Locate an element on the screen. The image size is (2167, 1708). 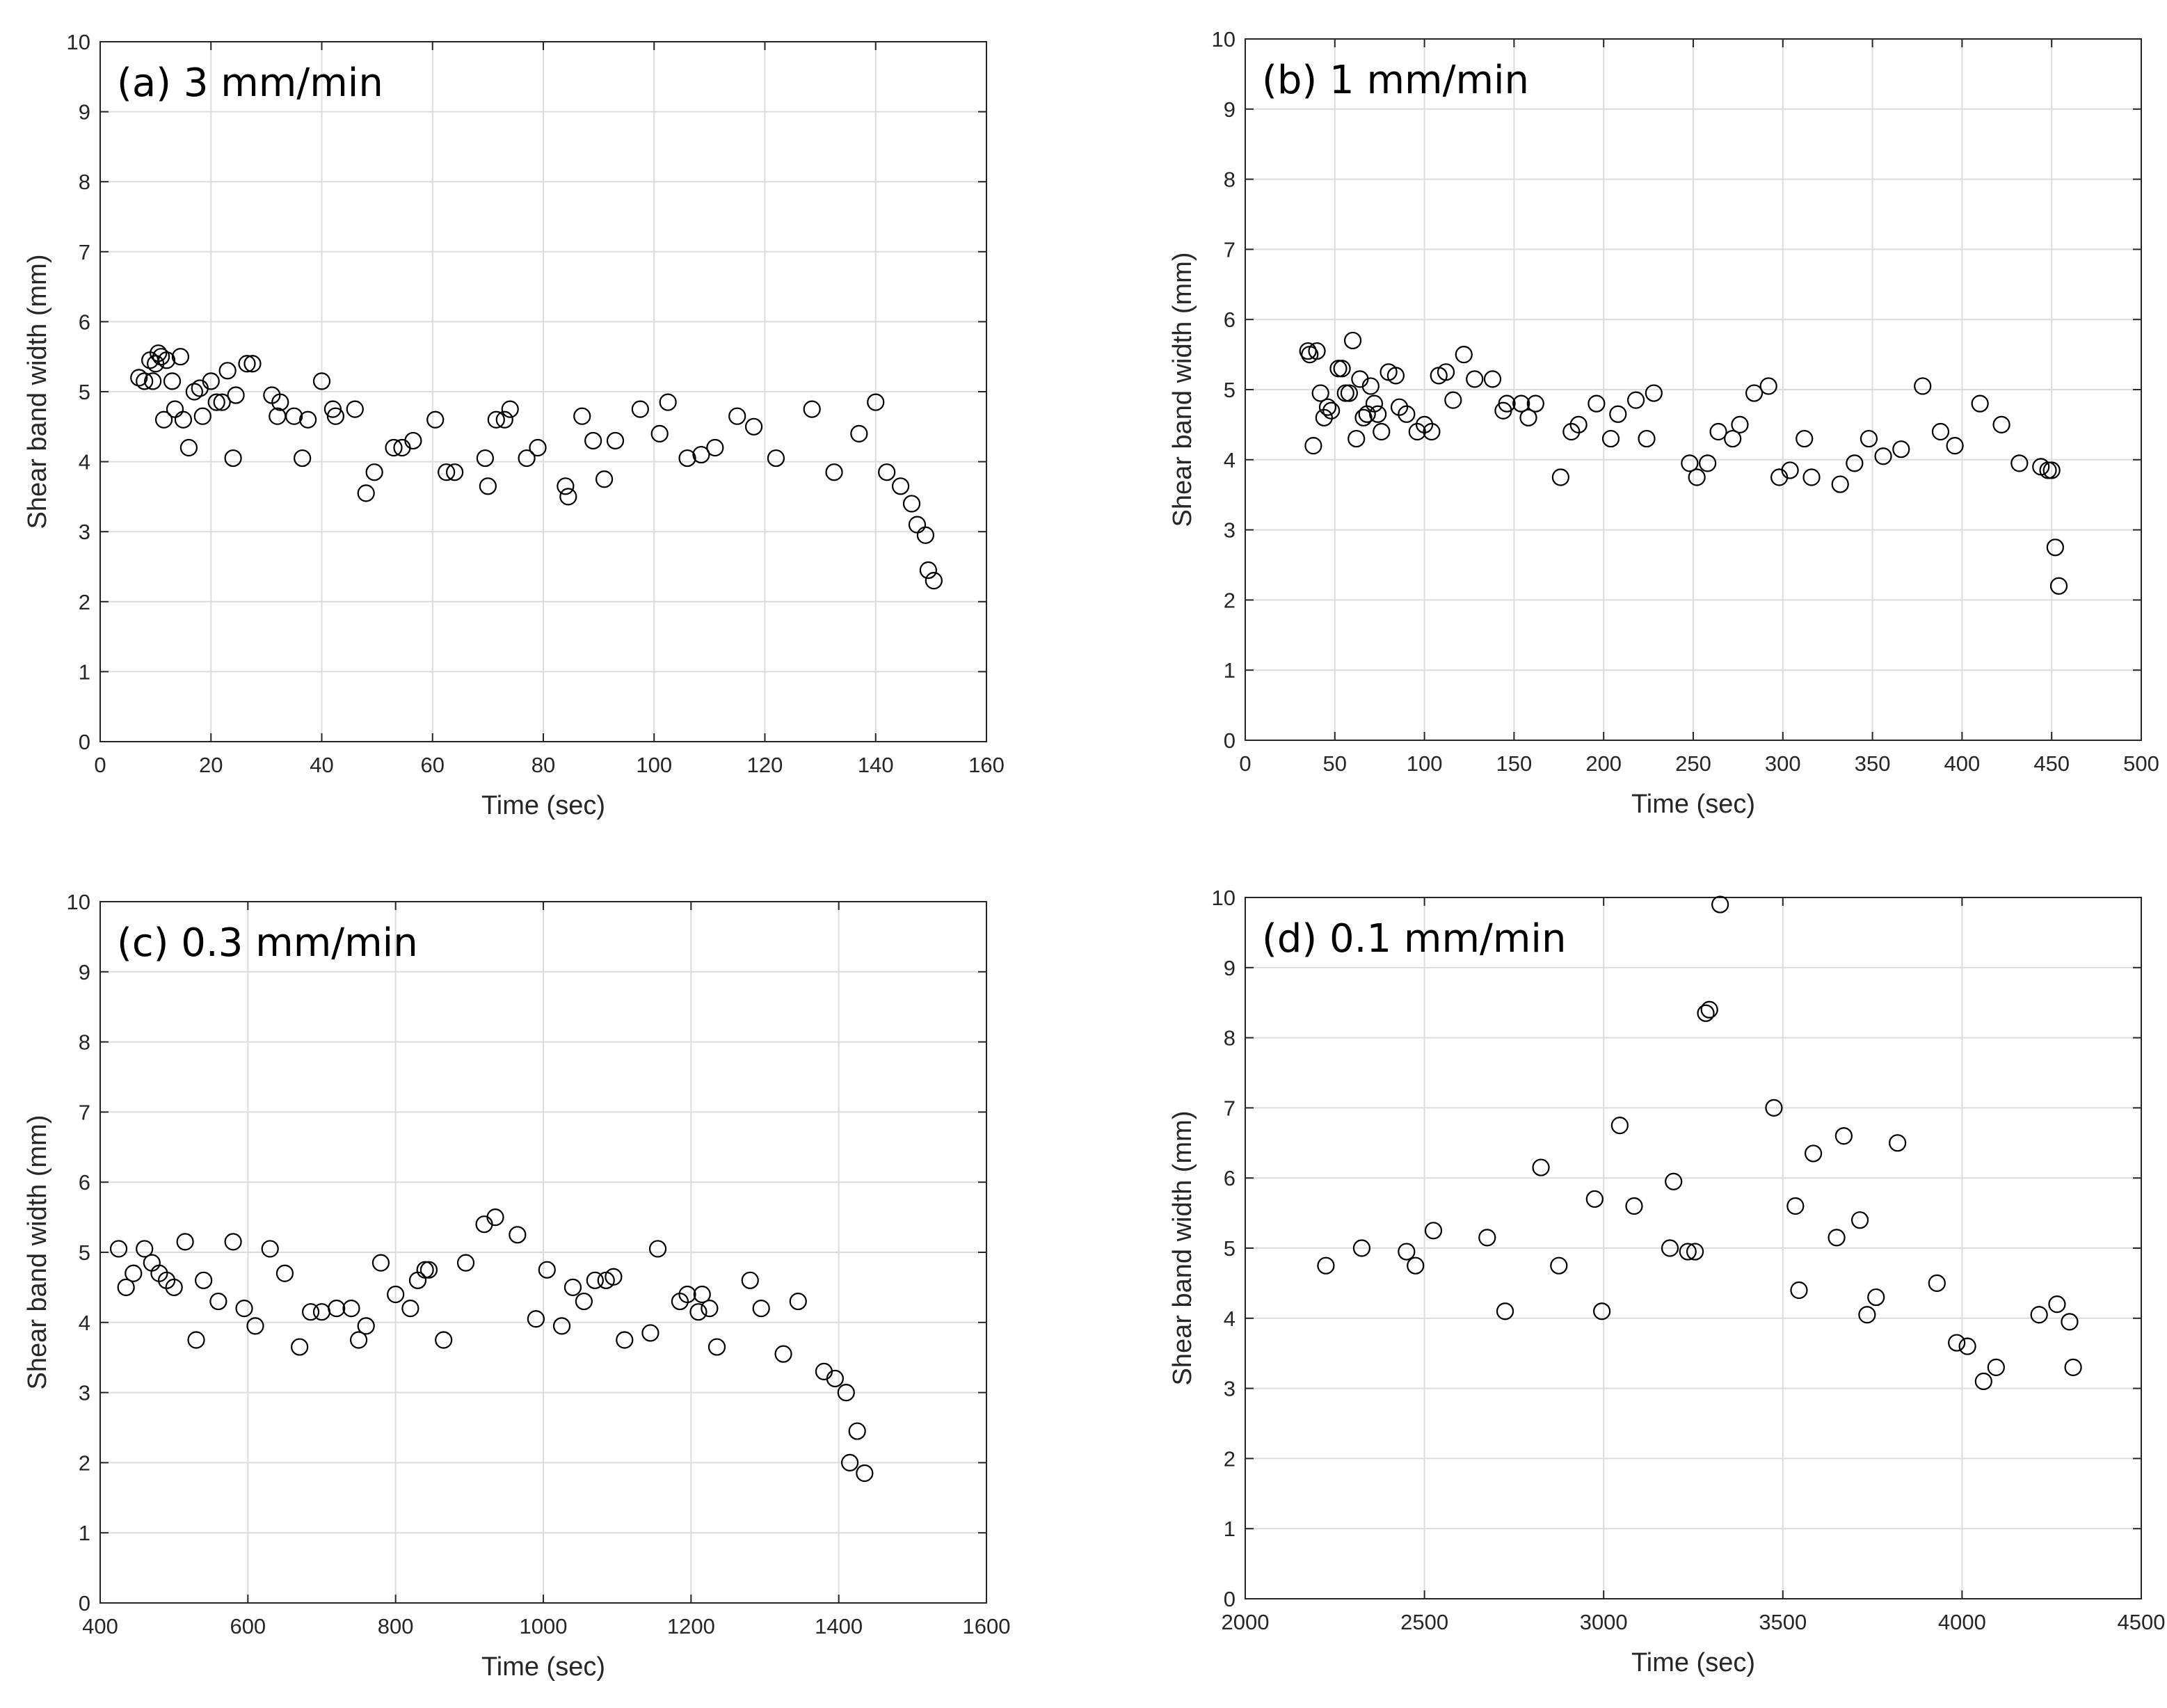
panel-title: (a) 3 mm/min is located at coordinates (250, 83).